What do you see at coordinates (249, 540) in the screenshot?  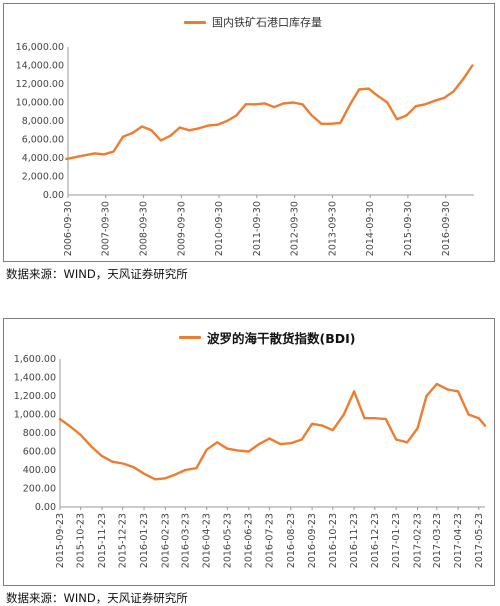 I see `x-tick-label: 2016-06-23` at bounding box center [249, 540].